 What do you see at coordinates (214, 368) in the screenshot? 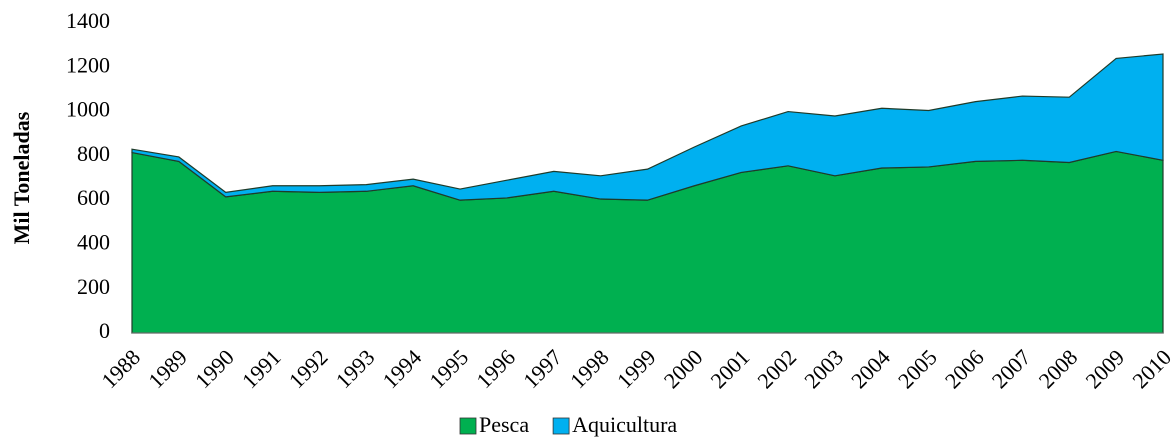
I see `x-tick-label: 1990` at bounding box center [214, 368].